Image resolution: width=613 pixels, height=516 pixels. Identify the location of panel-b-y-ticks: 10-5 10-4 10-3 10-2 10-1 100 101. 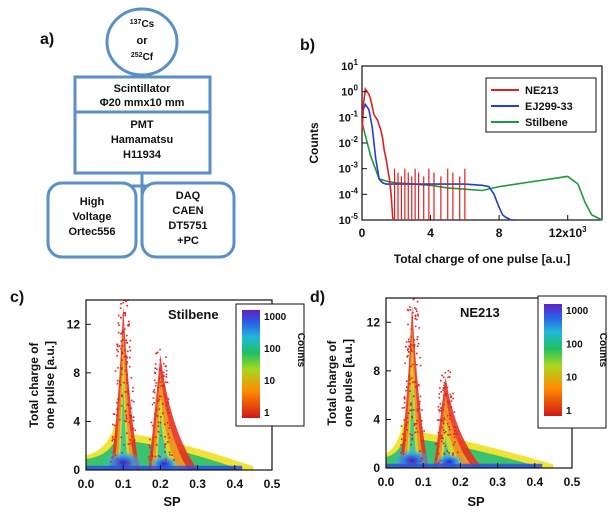
(353, 142).